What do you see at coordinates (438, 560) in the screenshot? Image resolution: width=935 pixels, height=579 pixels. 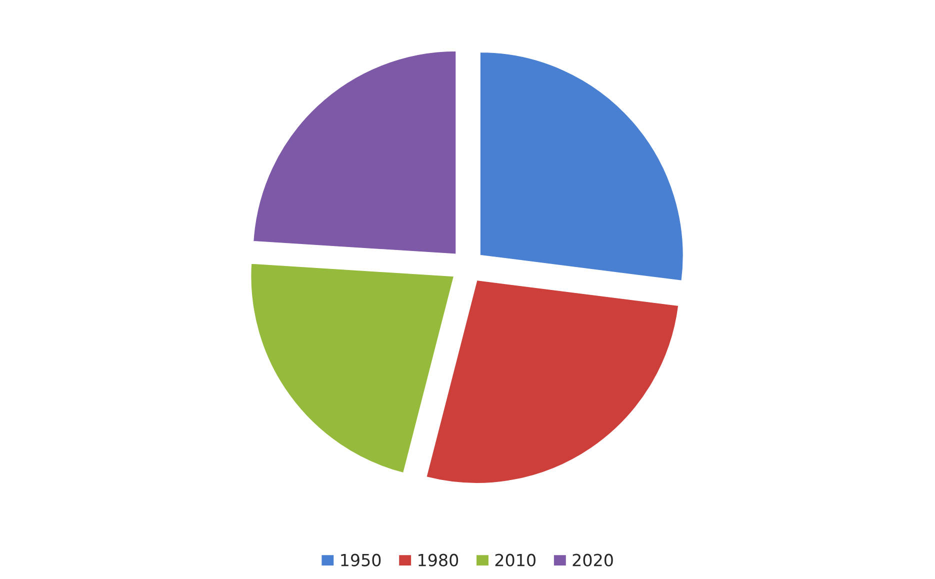 I see `legend-label: 1980` at bounding box center [438, 560].